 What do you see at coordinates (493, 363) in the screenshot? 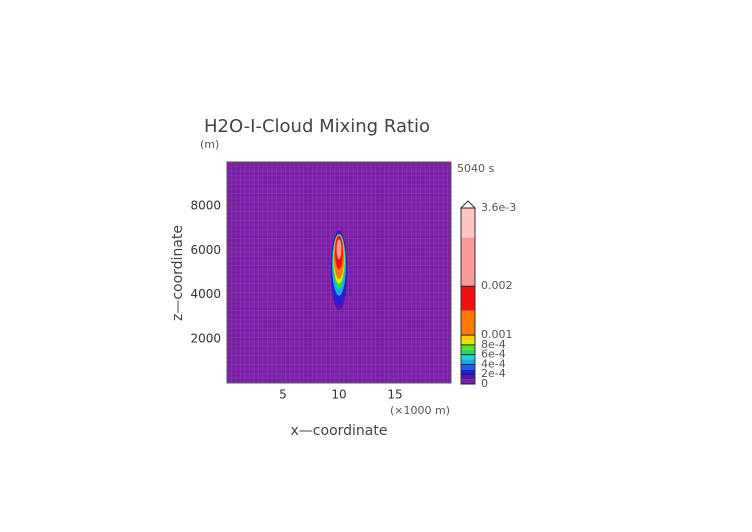
I see `colorbar-tick-label: 4e-4` at bounding box center [493, 363].